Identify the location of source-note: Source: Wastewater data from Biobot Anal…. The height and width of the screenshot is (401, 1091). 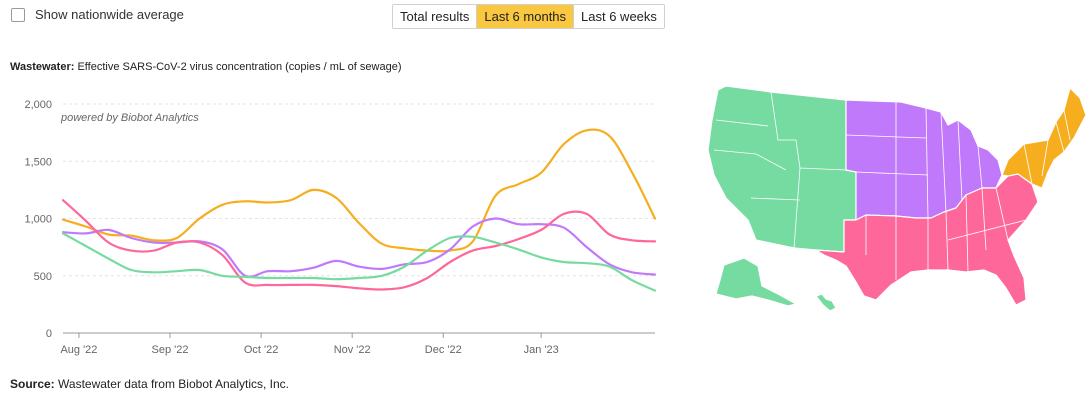
(149, 384).